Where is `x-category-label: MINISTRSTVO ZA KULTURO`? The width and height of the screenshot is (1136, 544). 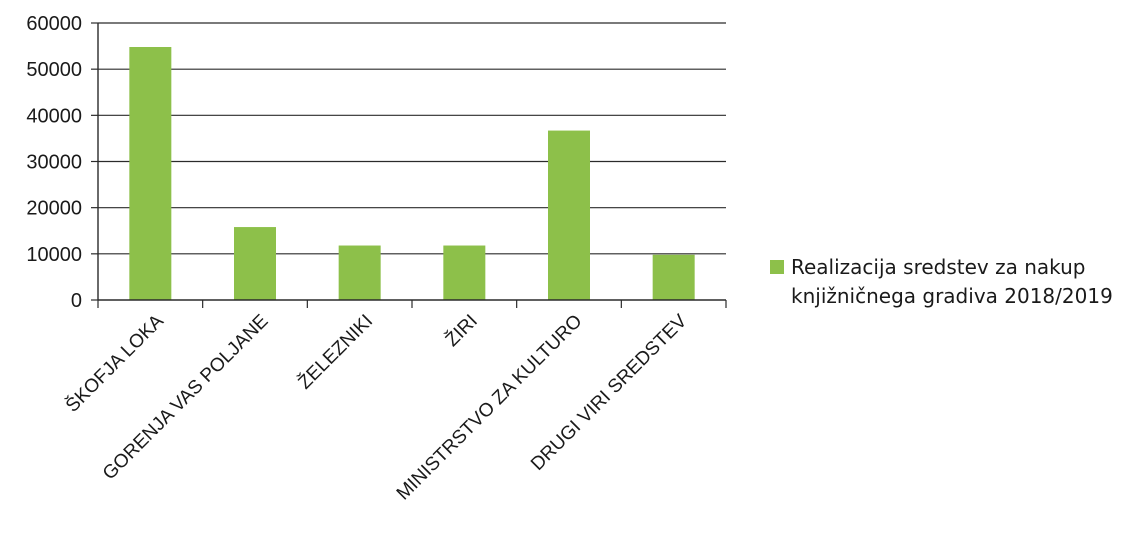
x-category-label: MINISTRSTVO ZA KULTURO is located at coordinates (490, 408).